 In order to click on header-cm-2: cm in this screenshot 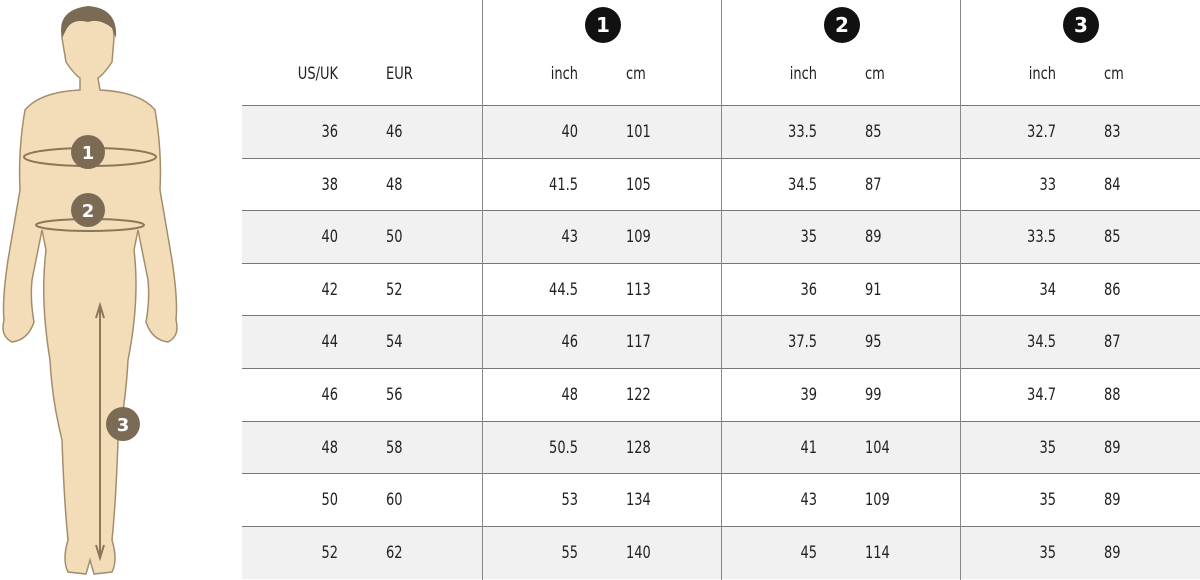, I will do `click(875, 74)`.